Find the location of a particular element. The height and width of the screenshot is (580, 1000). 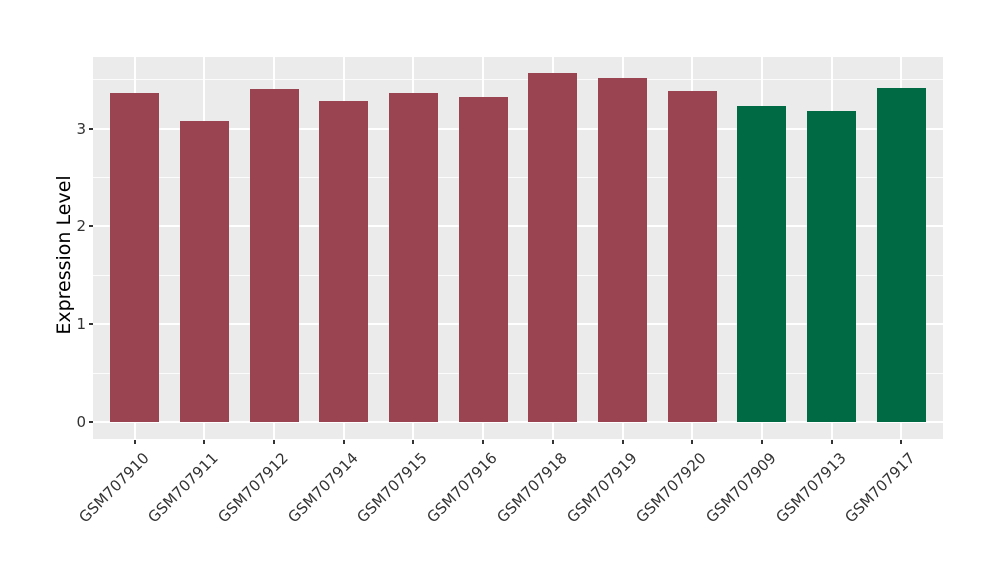

bar-GSM707917 is located at coordinates (901, 255).